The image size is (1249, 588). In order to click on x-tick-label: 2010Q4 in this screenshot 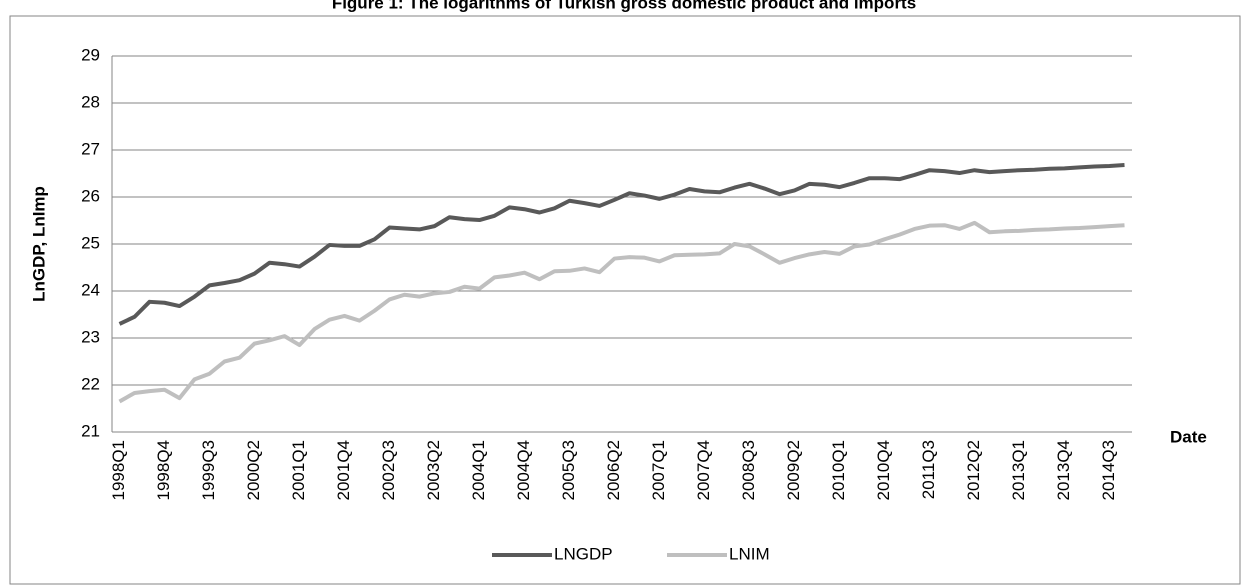, I will do `click(883, 470)`.